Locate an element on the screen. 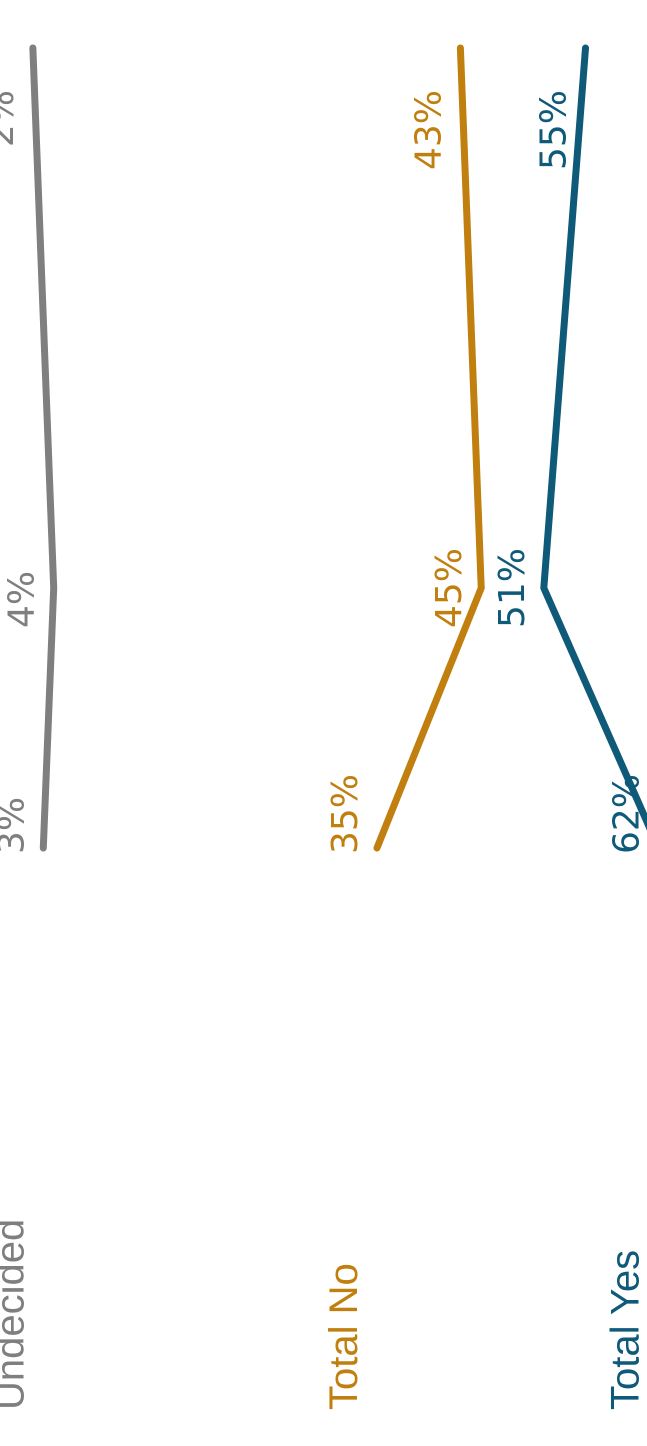  series-name-2: Undecided is located at coordinates (16, 1314).